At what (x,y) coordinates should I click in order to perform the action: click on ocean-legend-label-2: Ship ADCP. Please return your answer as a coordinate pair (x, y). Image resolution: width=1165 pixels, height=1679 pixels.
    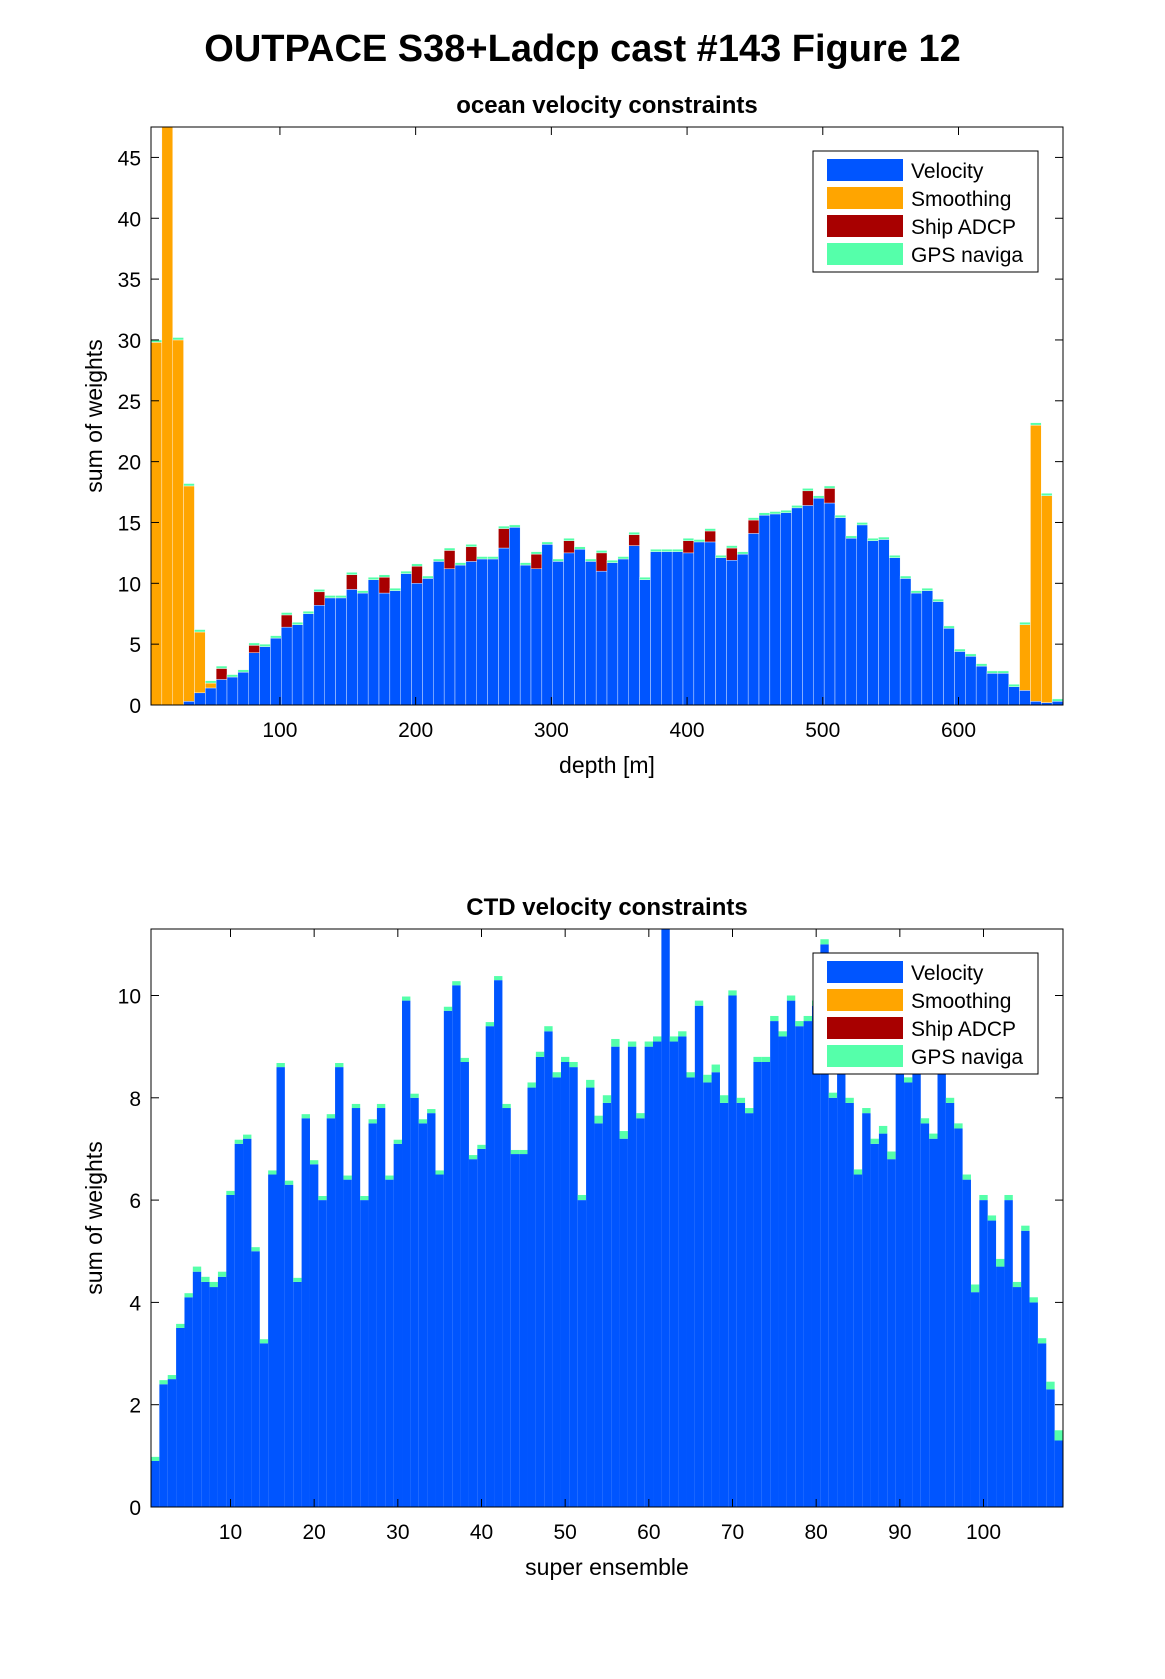
    Looking at the image, I should click on (963, 227).